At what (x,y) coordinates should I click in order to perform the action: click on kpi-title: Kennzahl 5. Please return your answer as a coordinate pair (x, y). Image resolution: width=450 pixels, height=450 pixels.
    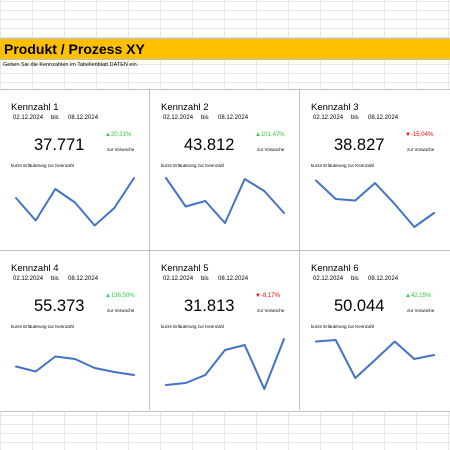
    Looking at the image, I should click on (185, 268).